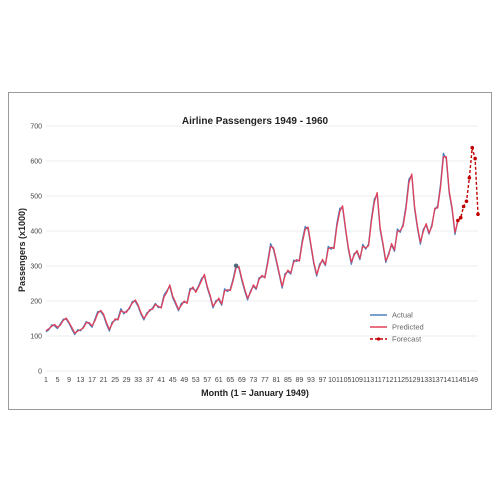  I want to click on legend-marker, so click(378, 339).